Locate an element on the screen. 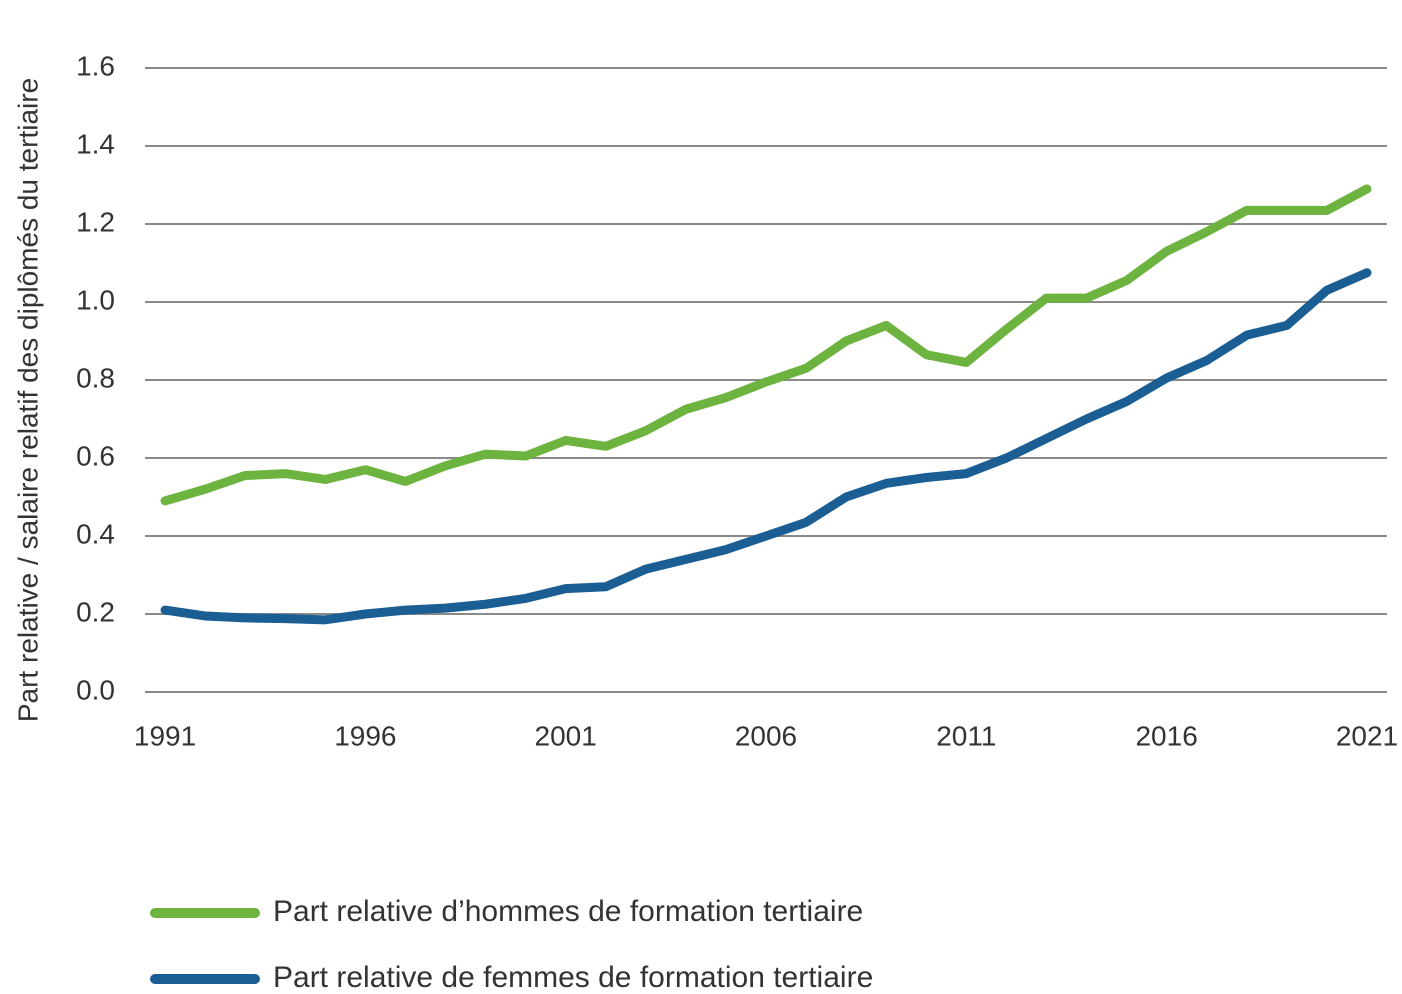  y-tick-label: 0.0 is located at coordinates (95, 689).